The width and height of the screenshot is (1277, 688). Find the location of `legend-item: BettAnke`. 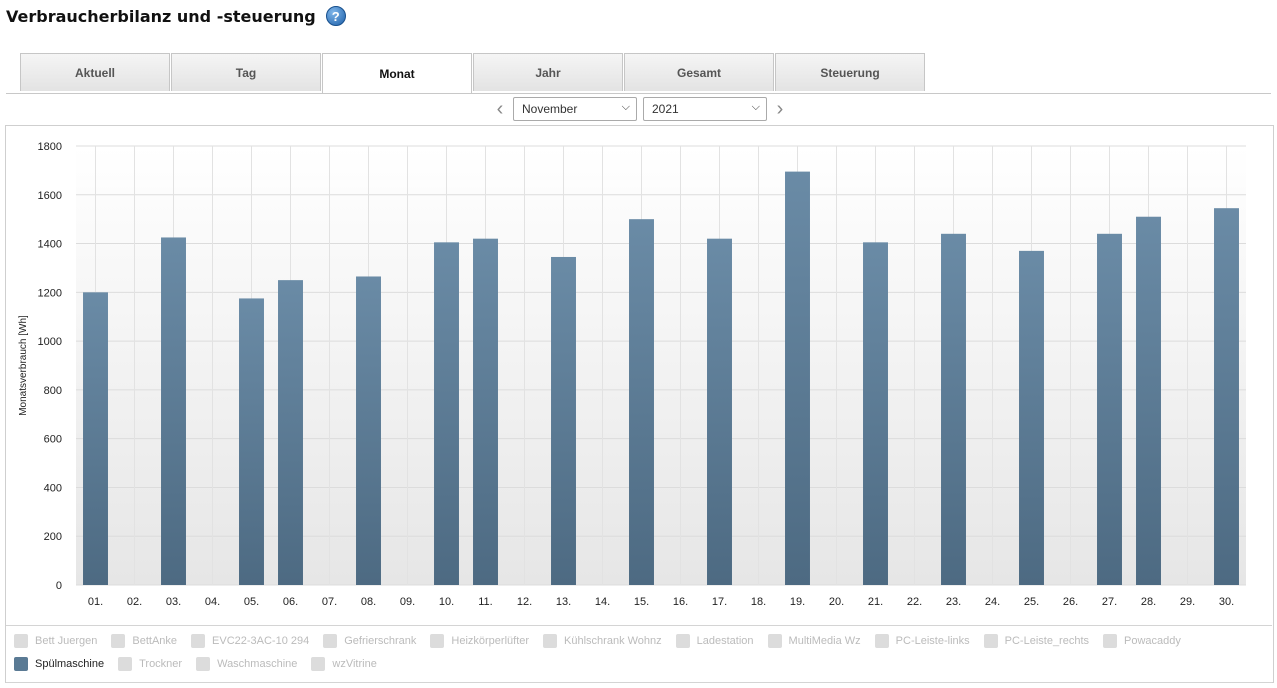

legend-item: BettAnke is located at coordinates (144, 641).